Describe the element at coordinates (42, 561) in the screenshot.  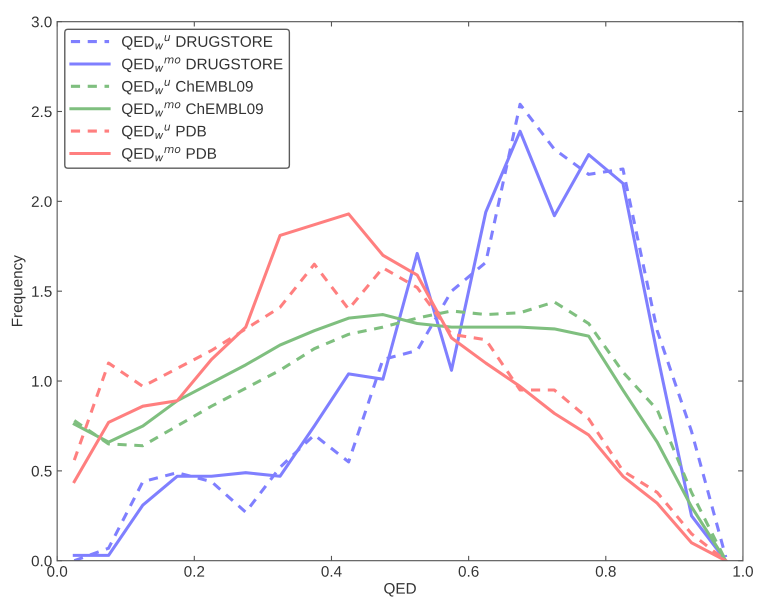
I see `y-tick-label: 0.0` at that location.